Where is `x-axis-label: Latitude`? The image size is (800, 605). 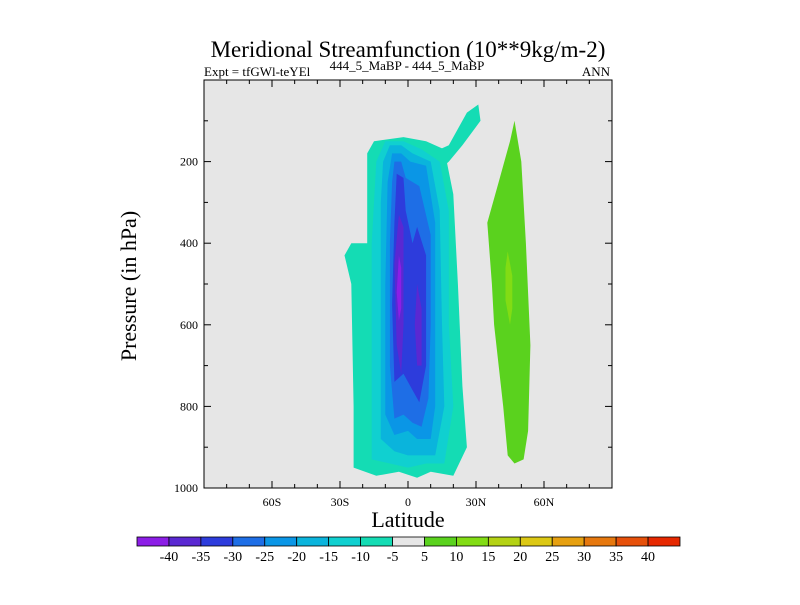
x-axis-label: Latitude is located at coordinates (407, 519).